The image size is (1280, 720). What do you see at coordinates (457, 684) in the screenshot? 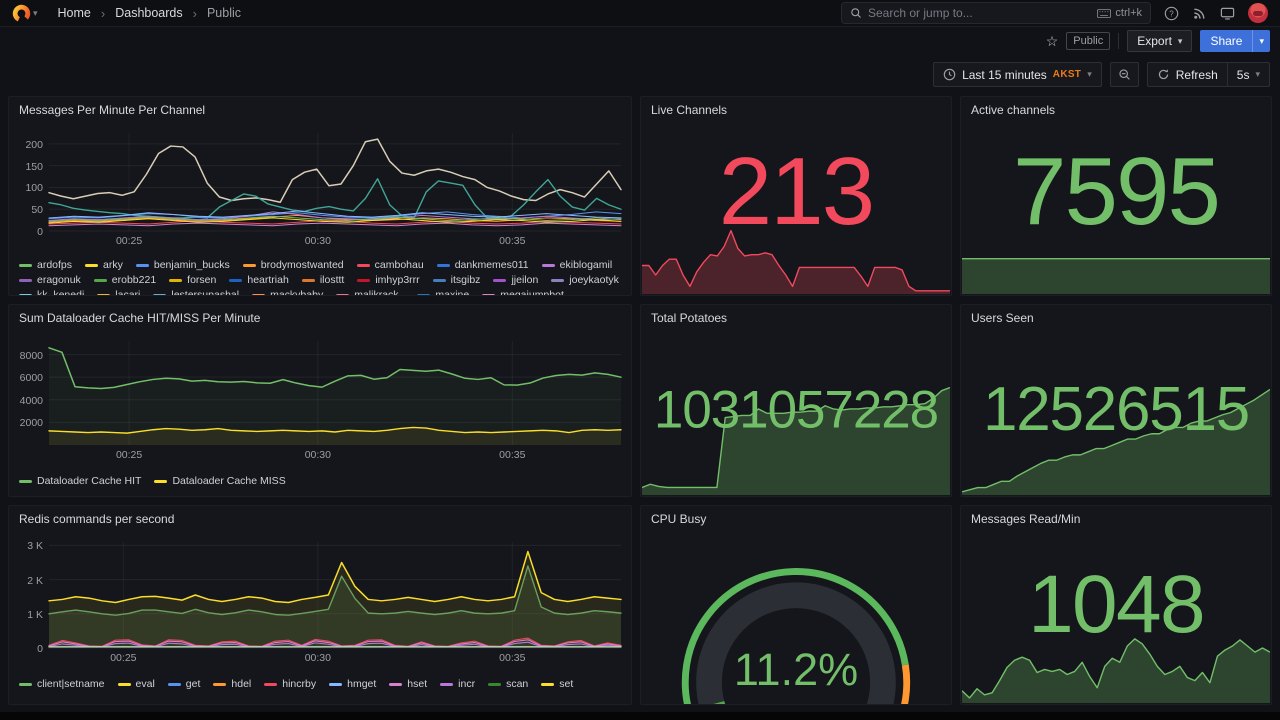
I see `legend-item: incr` at bounding box center [457, 684].